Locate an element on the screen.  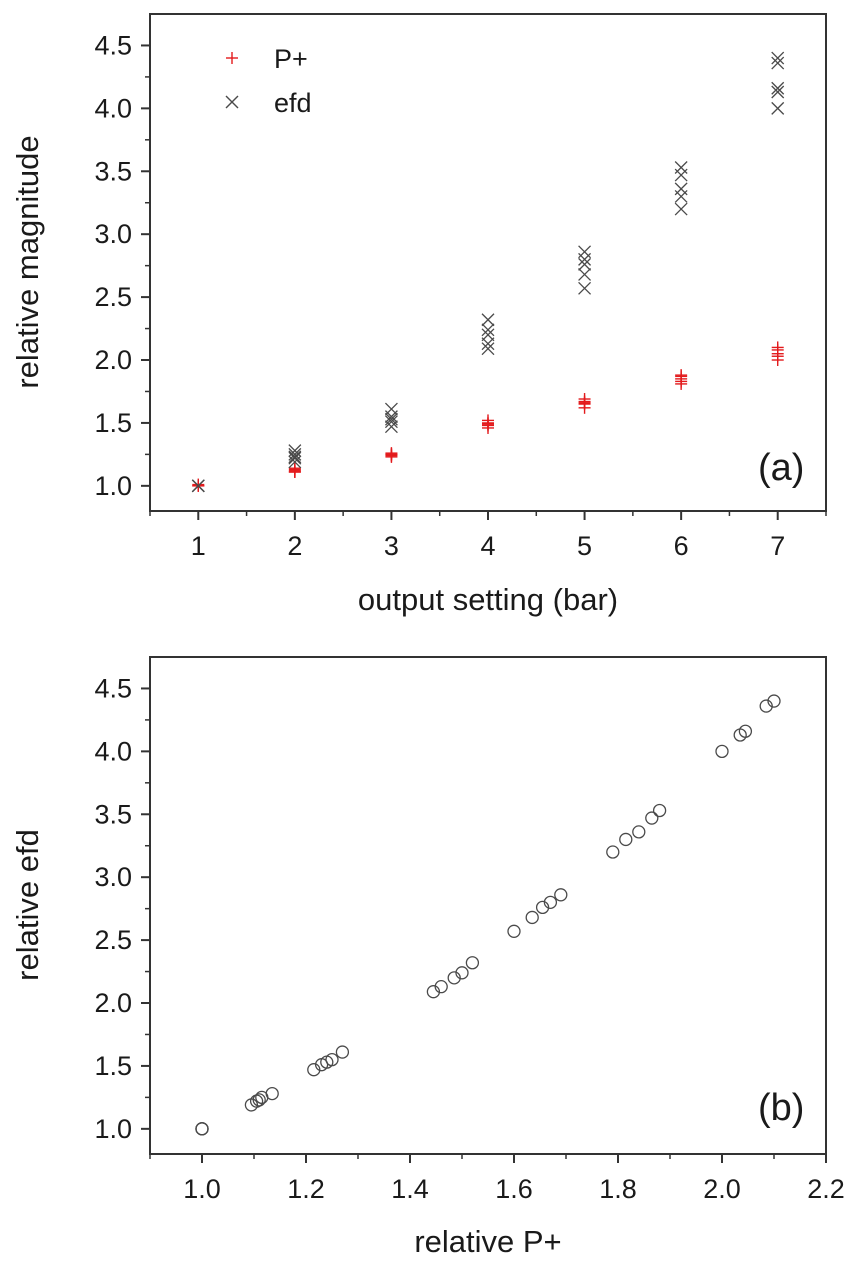
panel-b-y-axis-title: relative efd is located at coordinates (27, 905).